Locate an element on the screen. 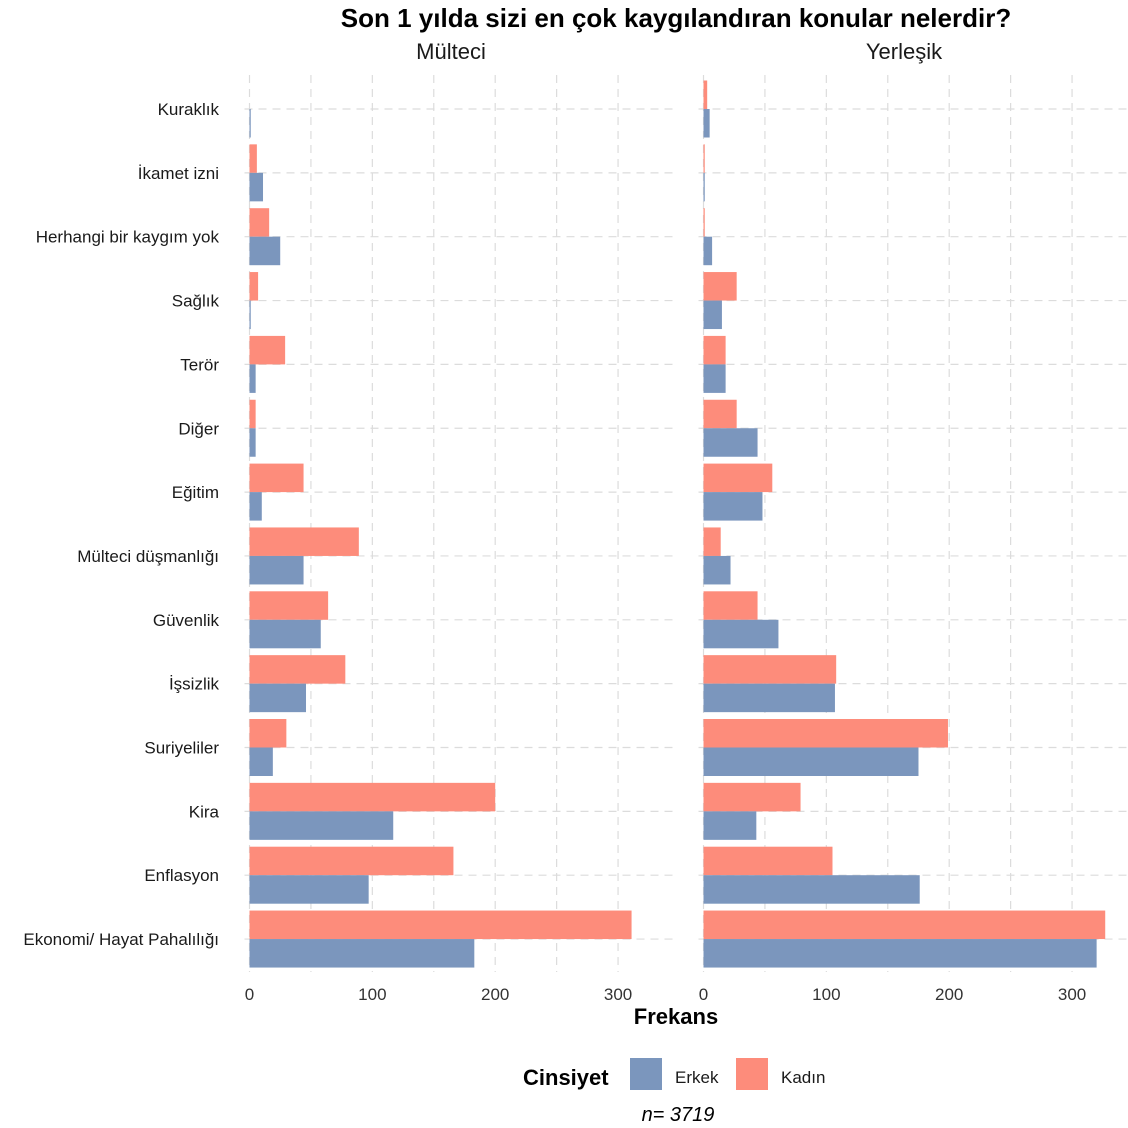 This screenshot has height=1128, width=1128. bar-multeci-kadin-teror is located at coordinates (267, 350).